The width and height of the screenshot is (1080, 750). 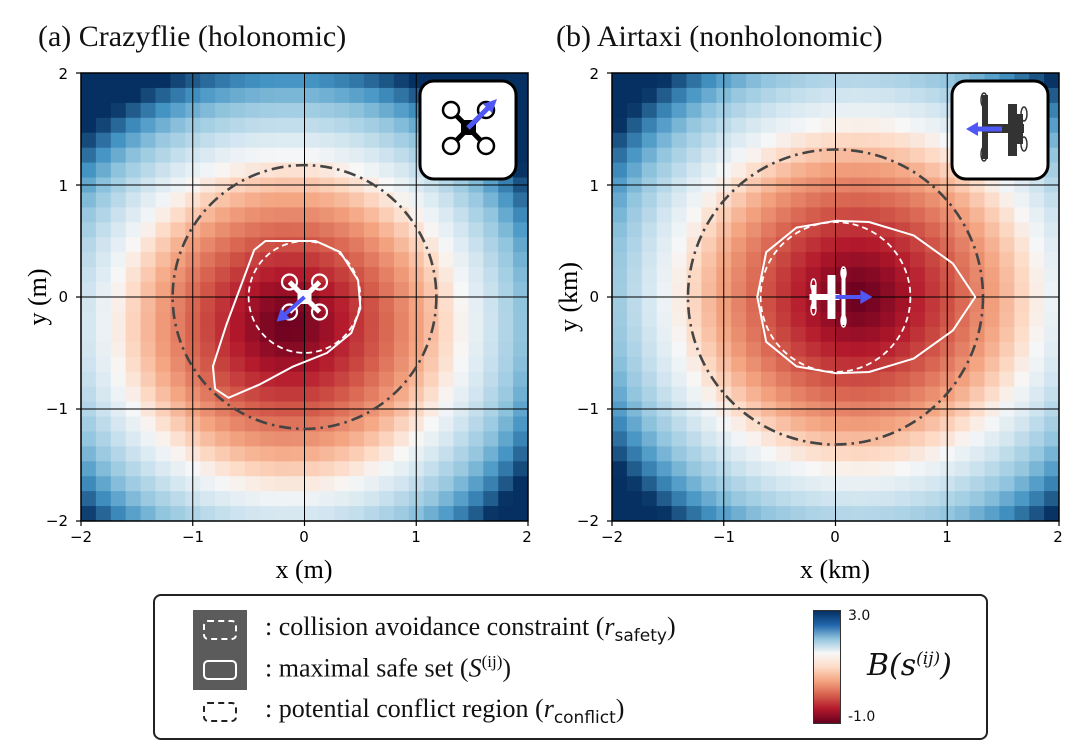 I want to click on y-tick-label: 0, so click(x=63, y=297).